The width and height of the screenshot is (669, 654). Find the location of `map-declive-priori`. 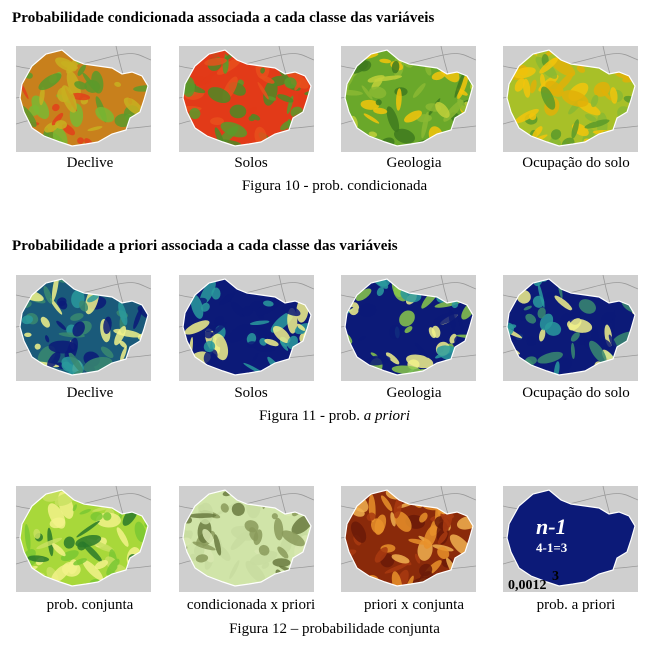

map-declive-priori is located at coordinates (83, 328).